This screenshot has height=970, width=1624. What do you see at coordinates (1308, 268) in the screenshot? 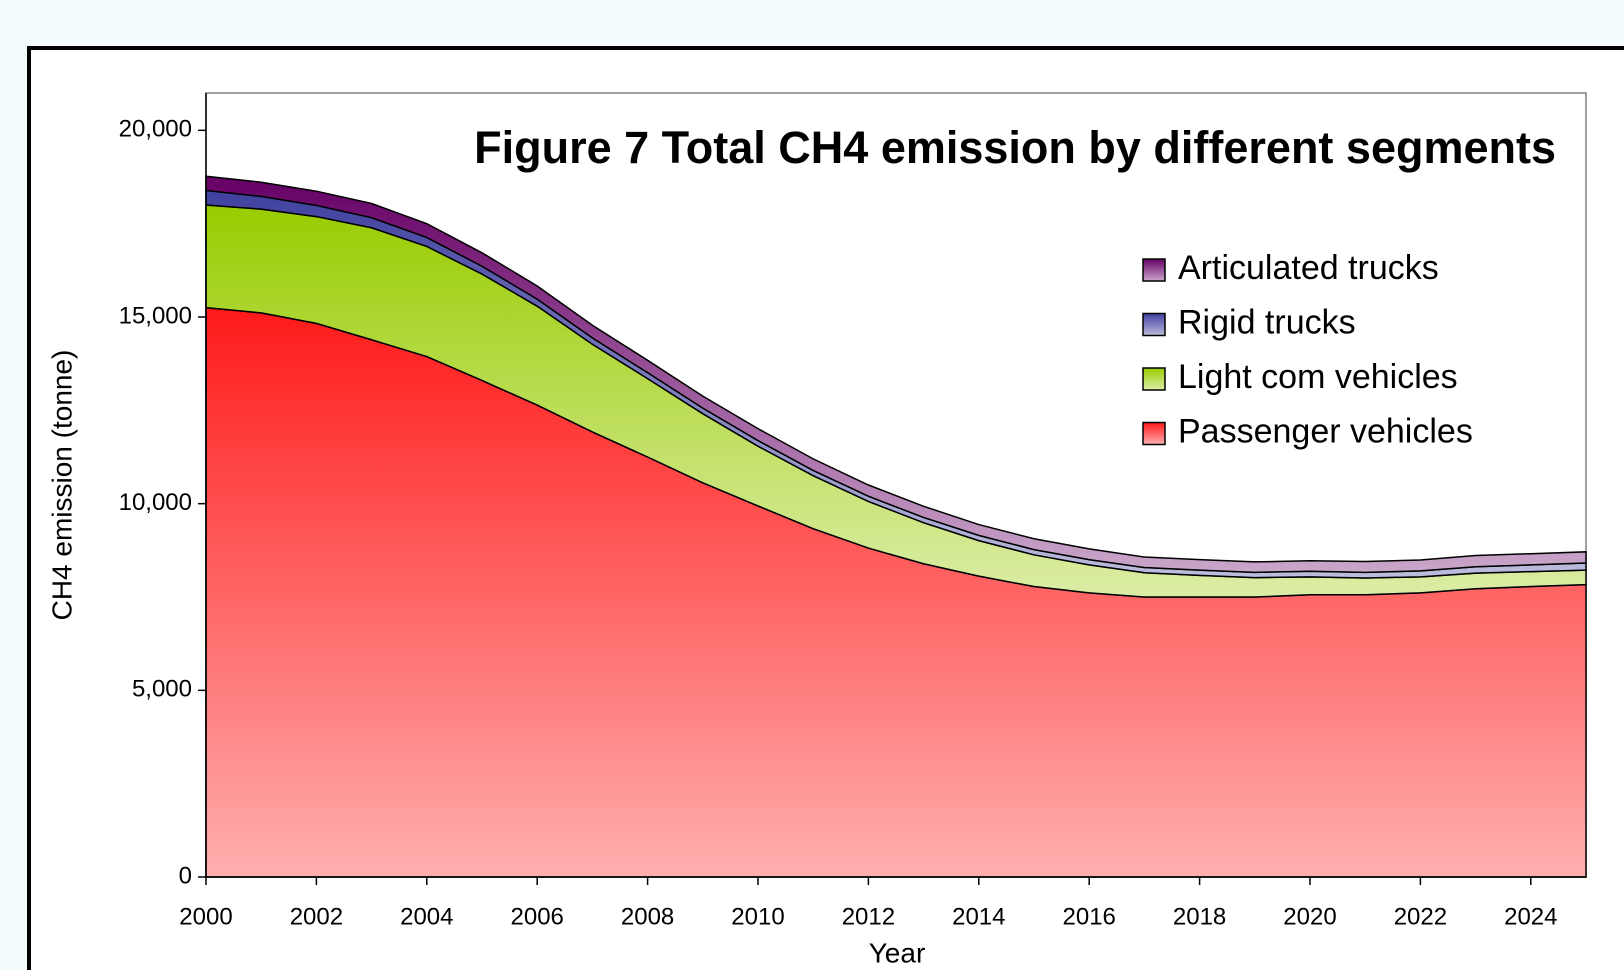
I see `legend-label: Articulated trucks` at bounding box center [1308, 268].